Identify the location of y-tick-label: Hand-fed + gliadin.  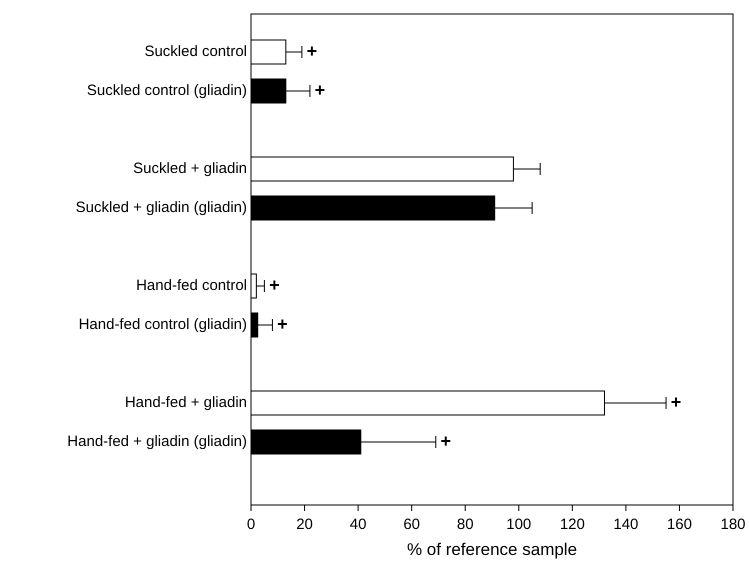
(185, 402).